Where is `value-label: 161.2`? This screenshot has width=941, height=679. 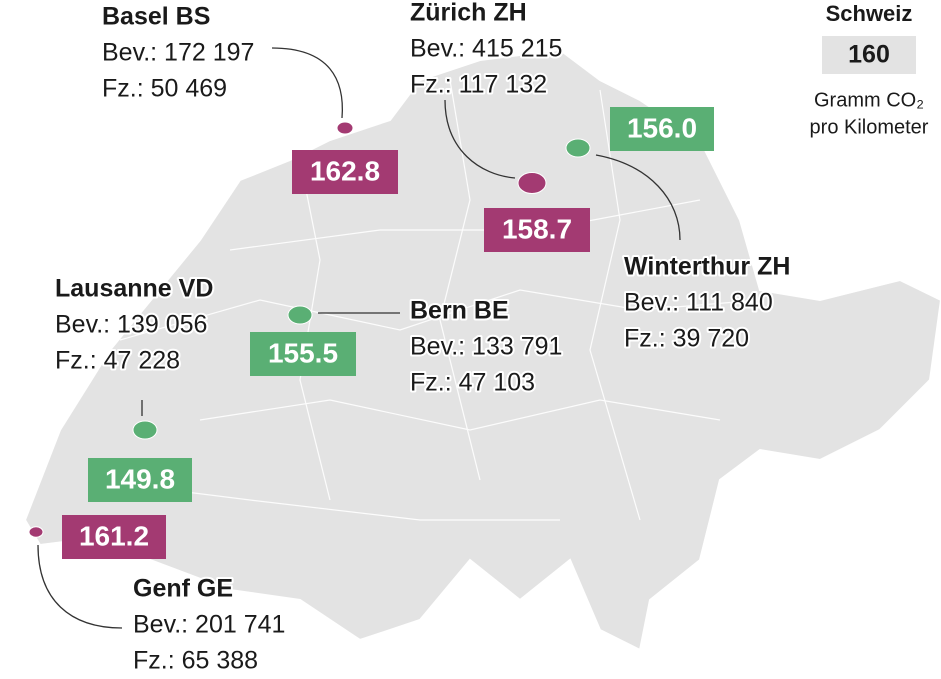 value-label: 161.2 is located at coordinates (114, 535).